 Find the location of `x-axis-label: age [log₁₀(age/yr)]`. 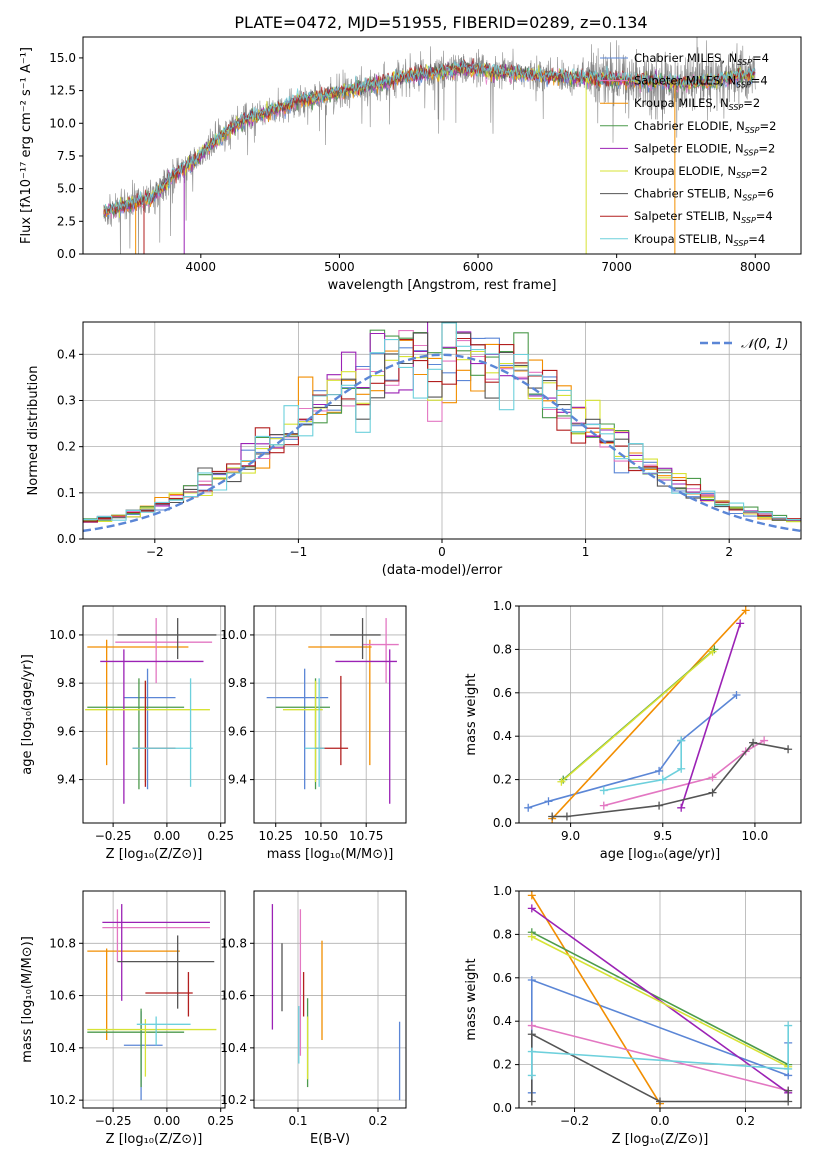

x-axis-label: age [log₁₀(age/yr)] is located at coordinates (660, 854).